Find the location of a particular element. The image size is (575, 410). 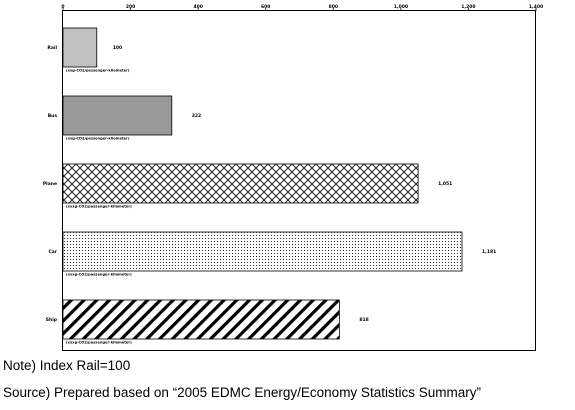

category-label-plane: Plane is located at coordinates (50, 184).